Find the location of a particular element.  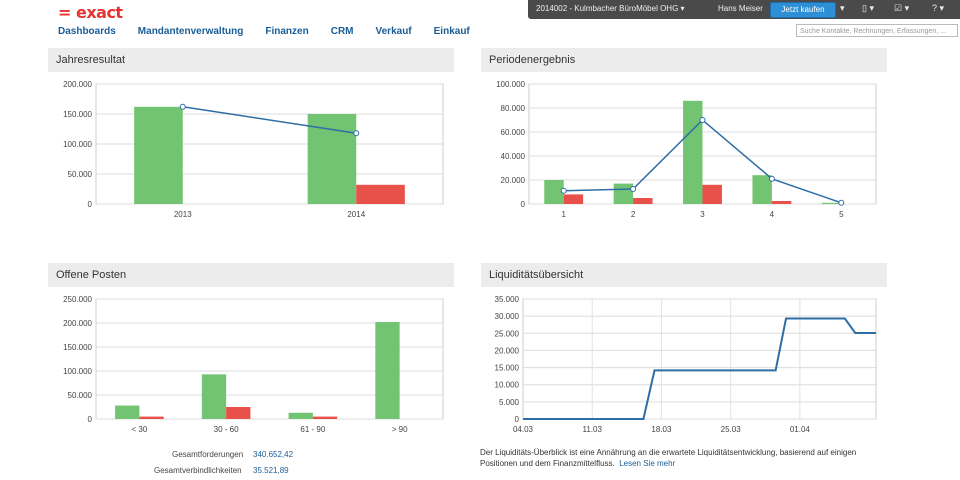

perioden-x-tick-label: 1 is located at coordinates (563, 214).